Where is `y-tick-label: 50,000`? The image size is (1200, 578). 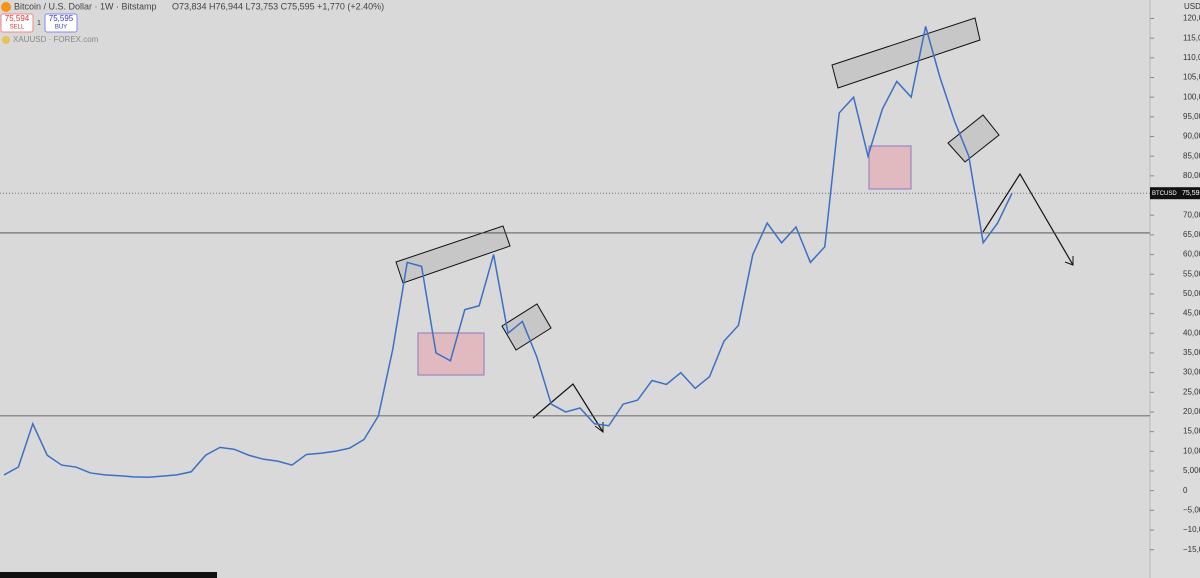 y-tick-label: 50,000 is located at coordinates (1191, 293).